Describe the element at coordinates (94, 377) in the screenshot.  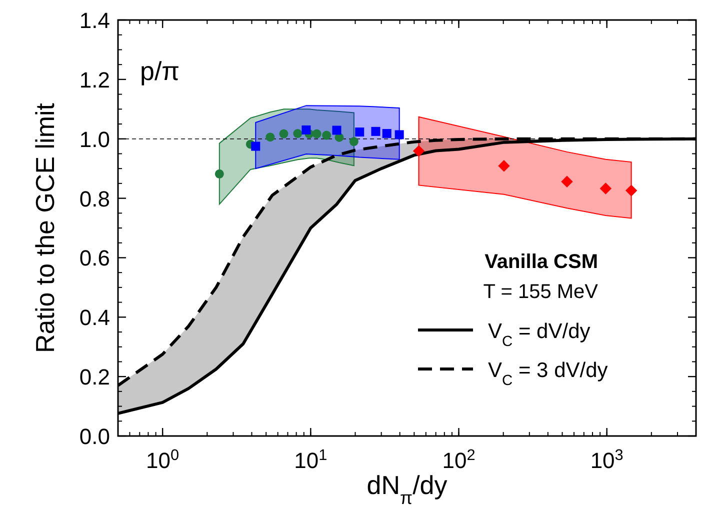
I see `y-tick-label: 0.2` at that location.